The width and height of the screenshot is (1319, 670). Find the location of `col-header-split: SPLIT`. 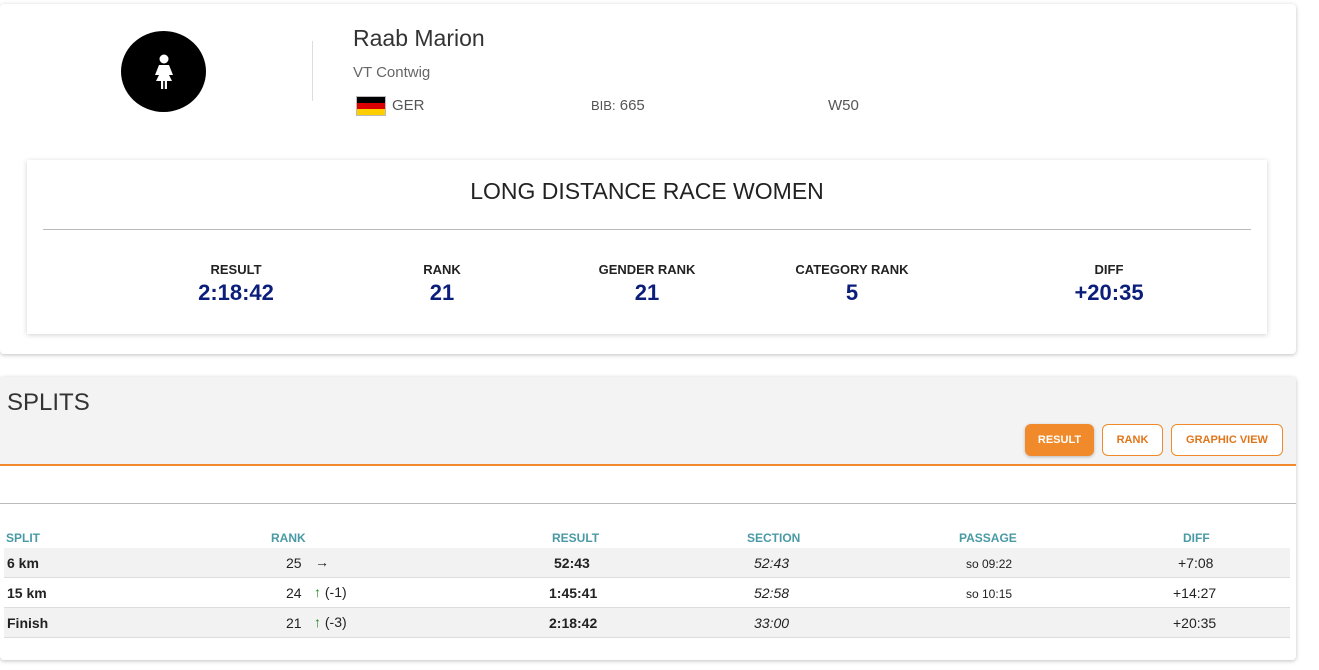

col-header-split: SPLIT is located at coordinates (23, 538).